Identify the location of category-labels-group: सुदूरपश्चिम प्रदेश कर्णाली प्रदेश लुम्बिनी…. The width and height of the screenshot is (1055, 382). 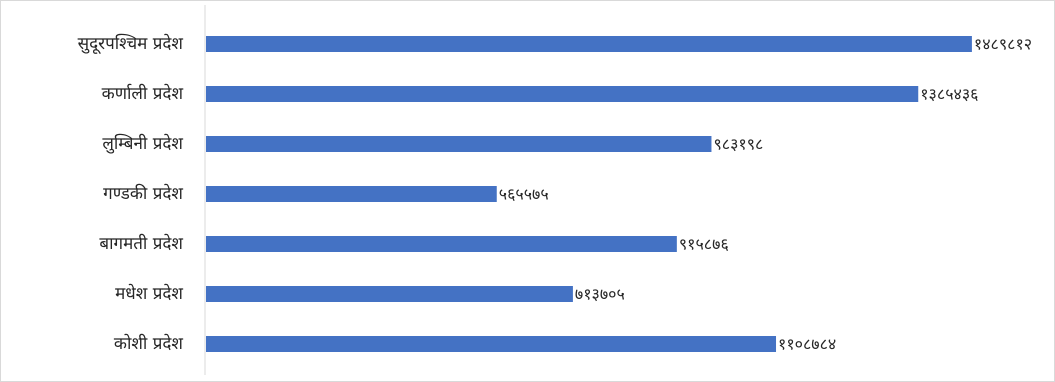
(131, 193).